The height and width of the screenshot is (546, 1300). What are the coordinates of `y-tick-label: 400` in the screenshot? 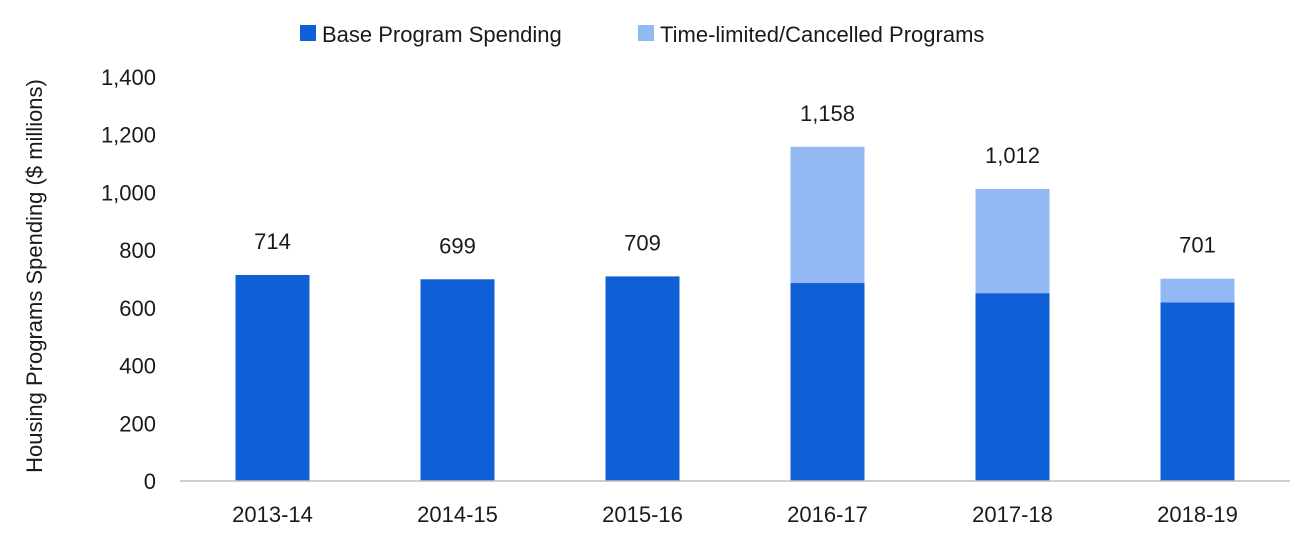 It's located at (137, 366).